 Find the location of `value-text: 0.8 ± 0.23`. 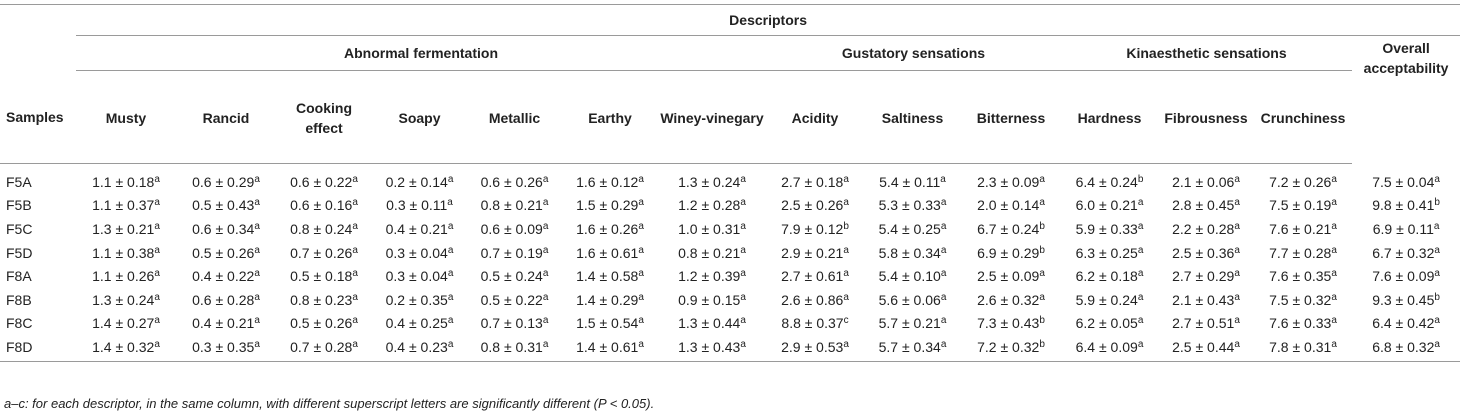

value-text: 0.8 ± 0.23 is located at coordinates (321, 299).